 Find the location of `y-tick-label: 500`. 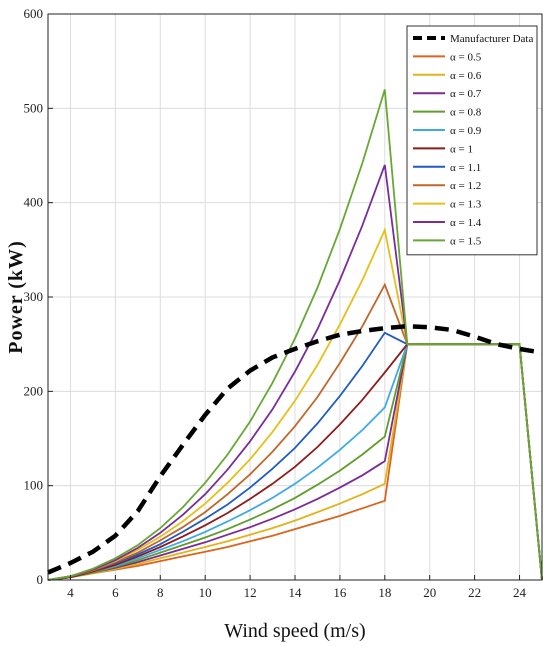

y-tick-label: 500 is located at coordinates (34, 107).